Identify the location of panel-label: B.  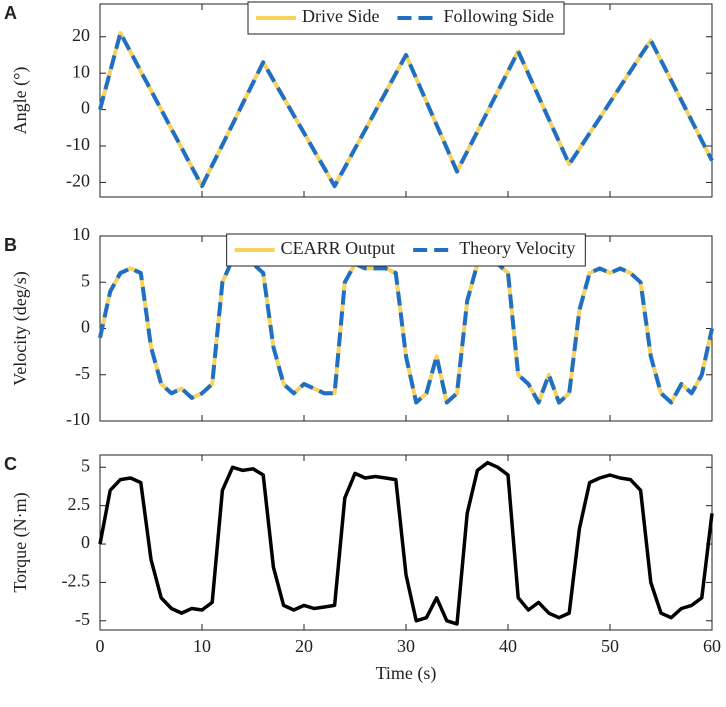
(10, 245).